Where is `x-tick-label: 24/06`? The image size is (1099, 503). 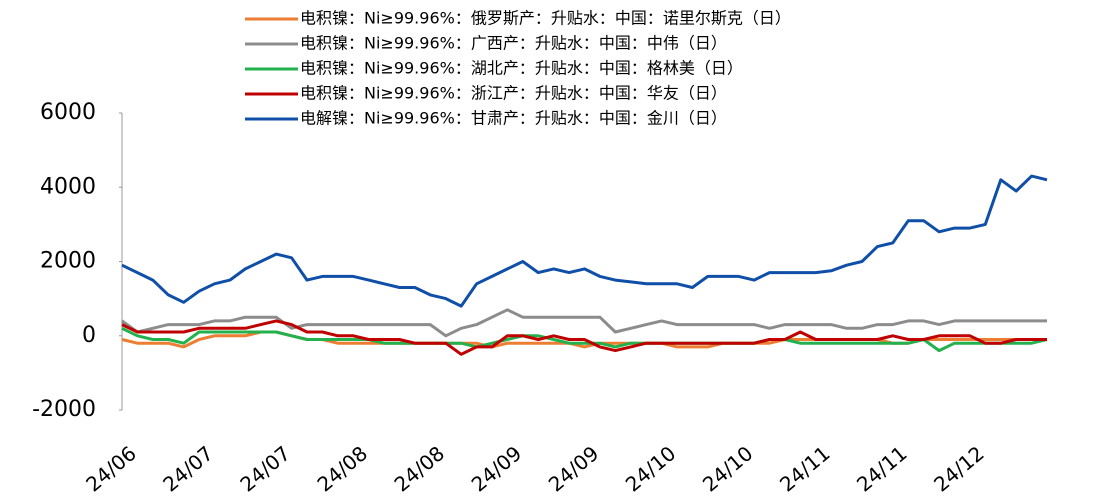
x-tick-label: 24/06 is located at coordinates (111, 468).